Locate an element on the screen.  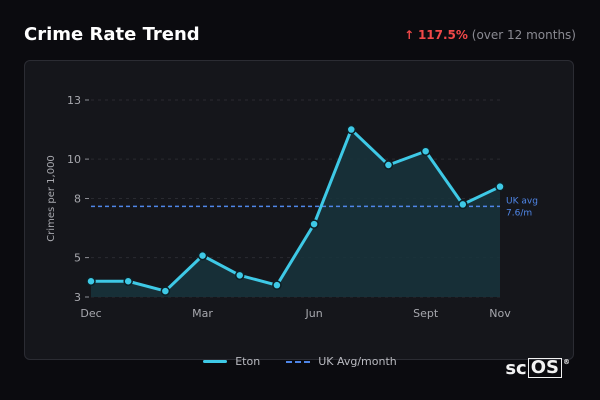
chart-legend: Eton UK Avg/month is located at coordinates (300, 361).